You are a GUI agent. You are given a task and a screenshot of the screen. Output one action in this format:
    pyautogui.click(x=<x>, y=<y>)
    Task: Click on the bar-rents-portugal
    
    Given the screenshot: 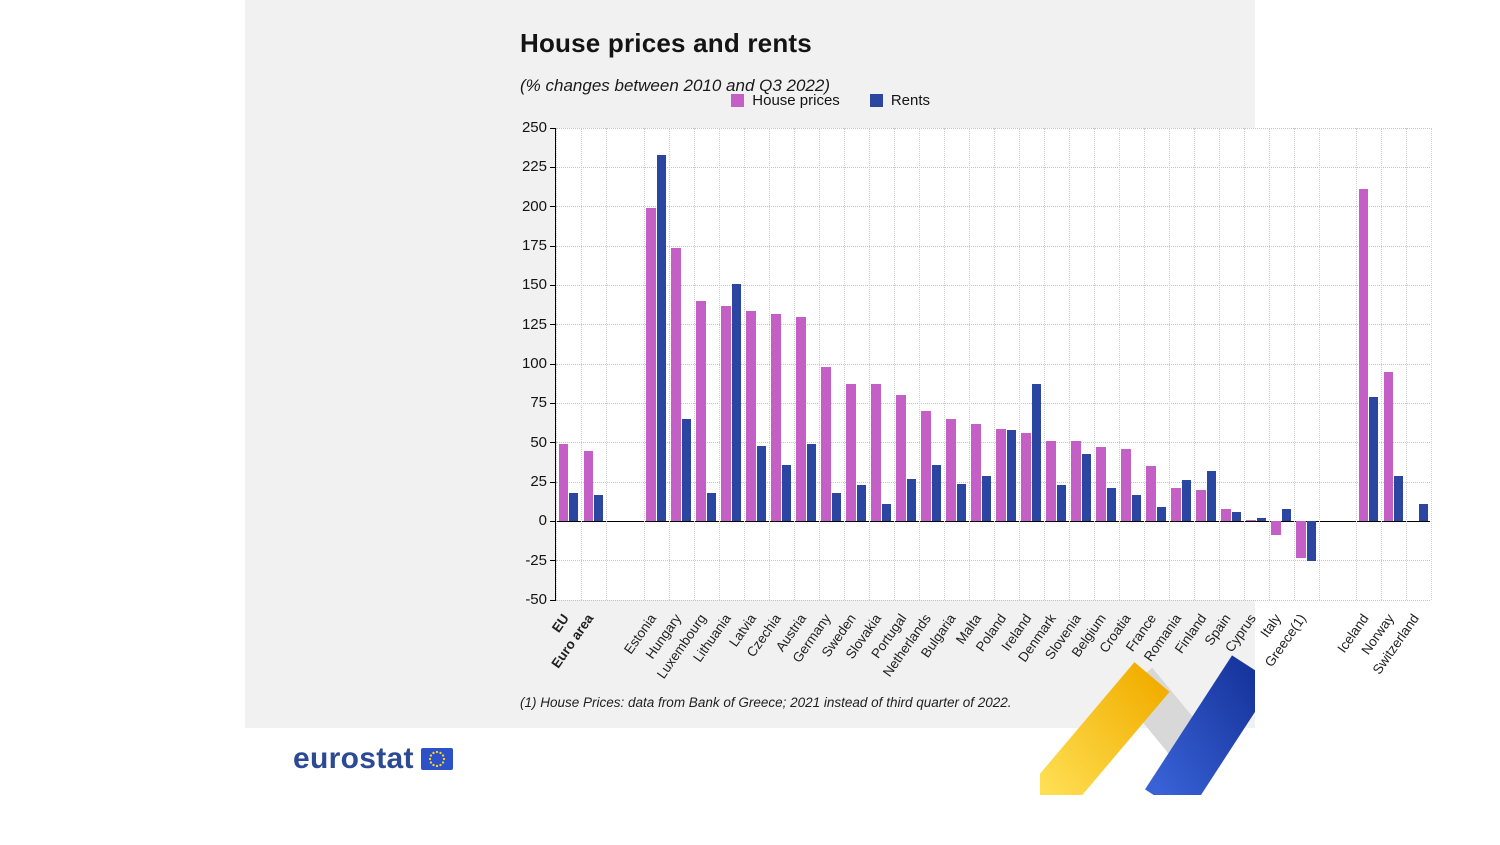 What is the action you would take?
    pyautogui.click(x=911, y=500)
    